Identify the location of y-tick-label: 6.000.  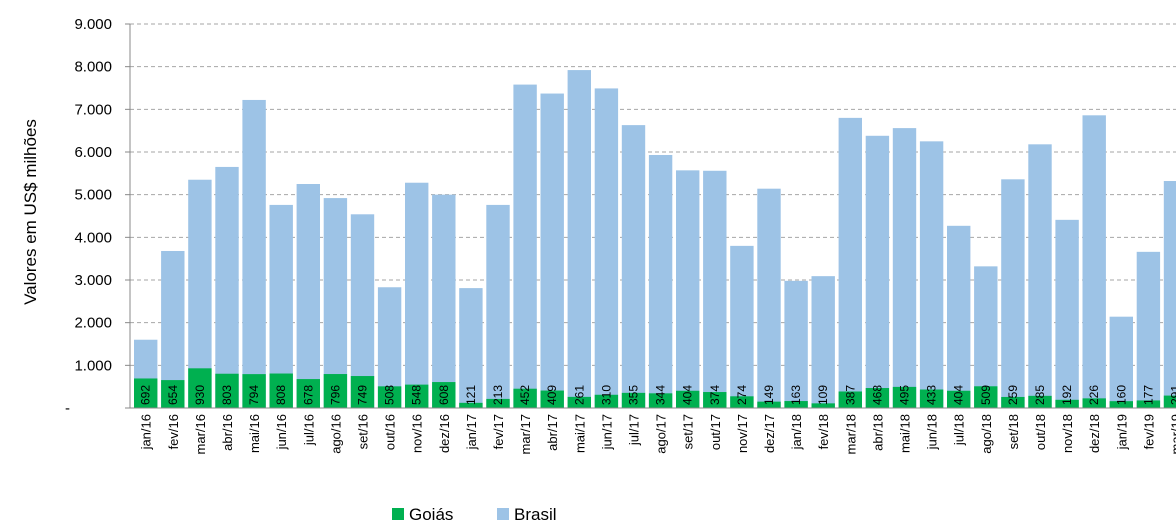
(93, 152).